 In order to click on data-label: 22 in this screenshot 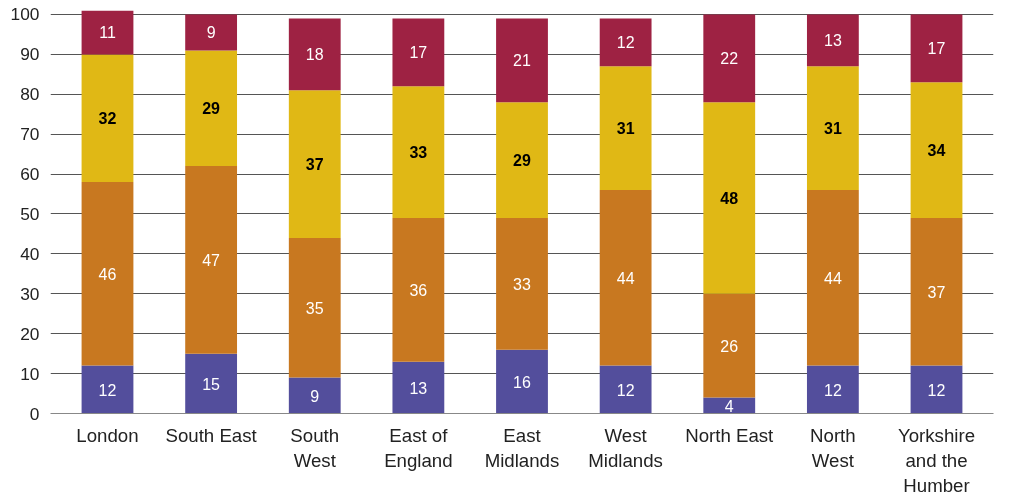, I will do `click(729, 59)`.